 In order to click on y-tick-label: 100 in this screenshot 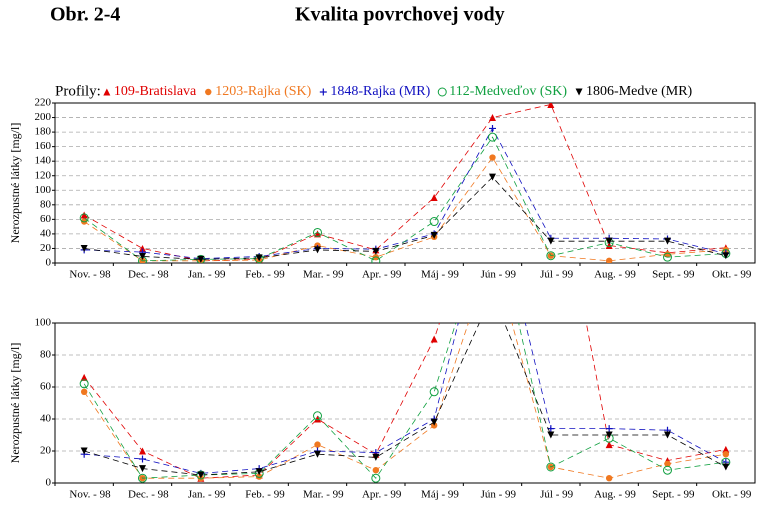, I will do `click(43, 323)`.